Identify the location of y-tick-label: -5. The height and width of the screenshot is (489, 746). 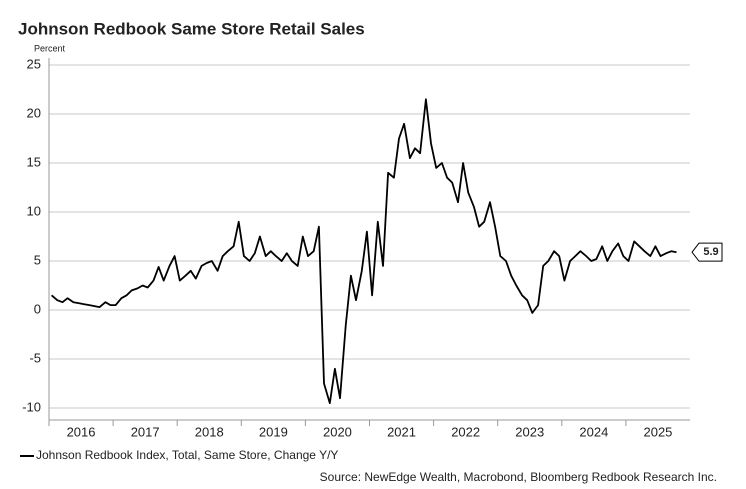
(35, 357).